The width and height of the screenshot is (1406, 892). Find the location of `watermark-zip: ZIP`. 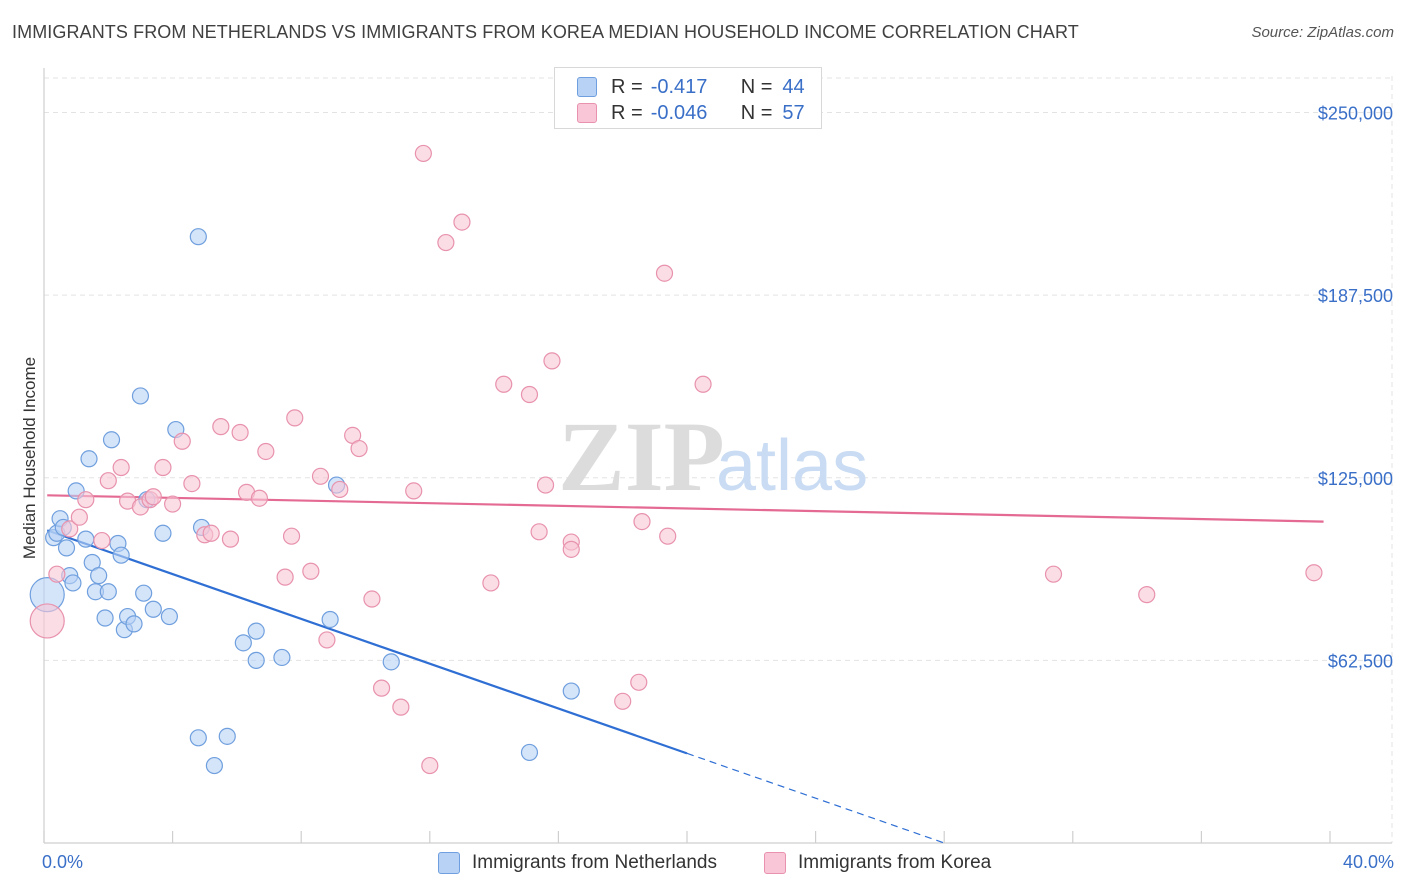

watermark-zip: ZIP is located at coordinates (641, 456).